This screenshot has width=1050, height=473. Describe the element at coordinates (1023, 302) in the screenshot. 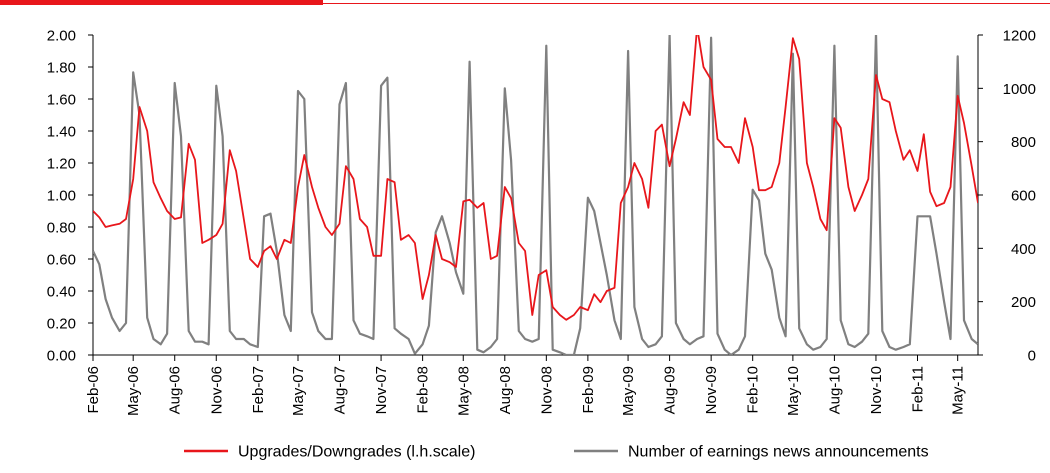

I see `right-tick-label: 200` at that location.